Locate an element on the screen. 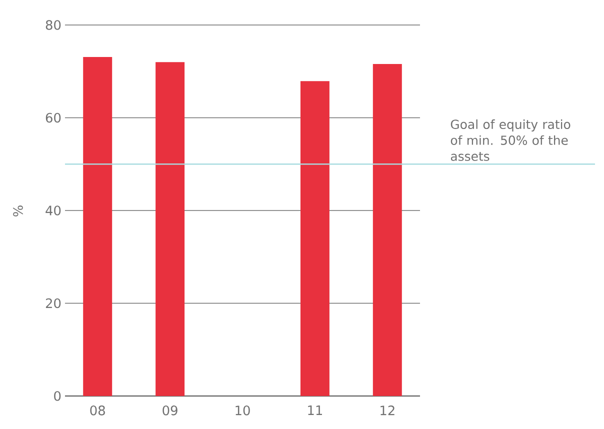  x-tick-label: 08 is located at coordinates (97, 411).